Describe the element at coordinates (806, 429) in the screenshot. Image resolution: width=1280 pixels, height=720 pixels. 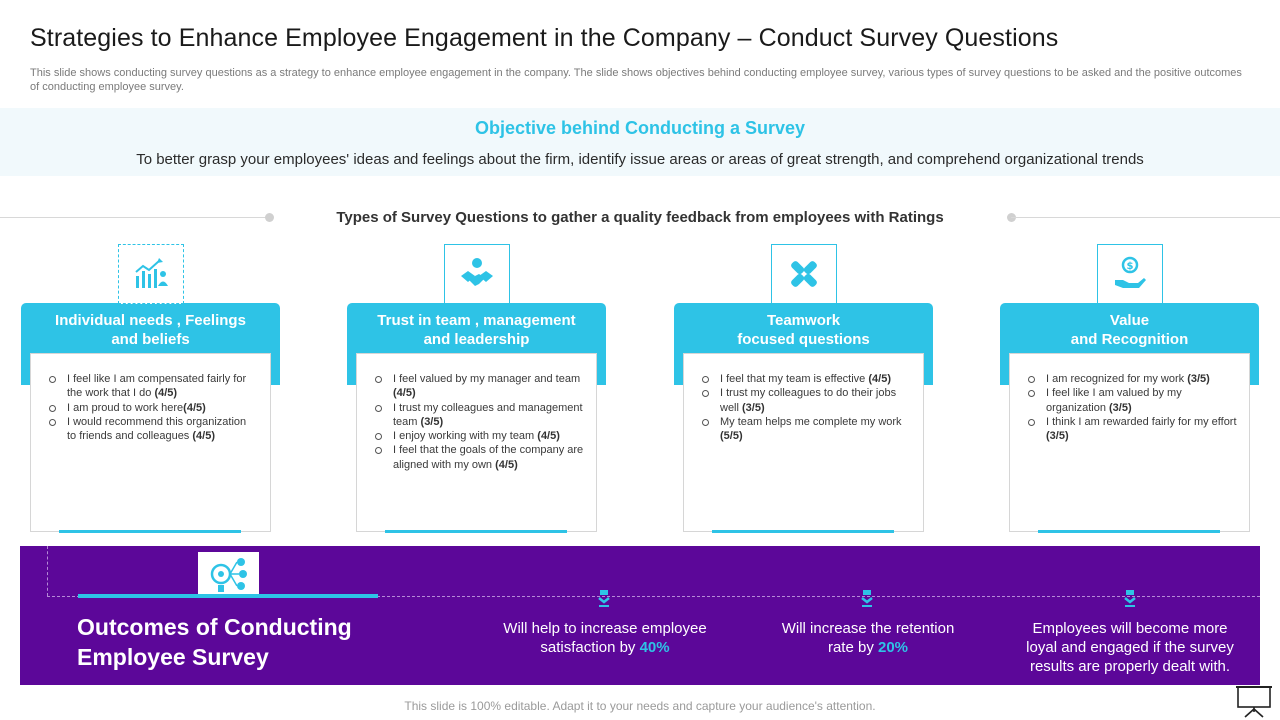
I see `list-item: My team helps me complete my work (5/5)` at that location.